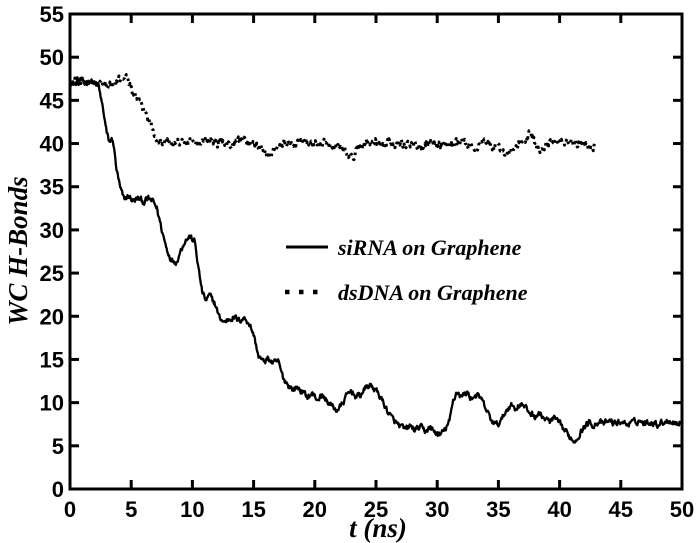  What do you see at coordinates (52, 144) in the screenshot?
I see `y-tick-label: 40` at bounding box center [52, 144].